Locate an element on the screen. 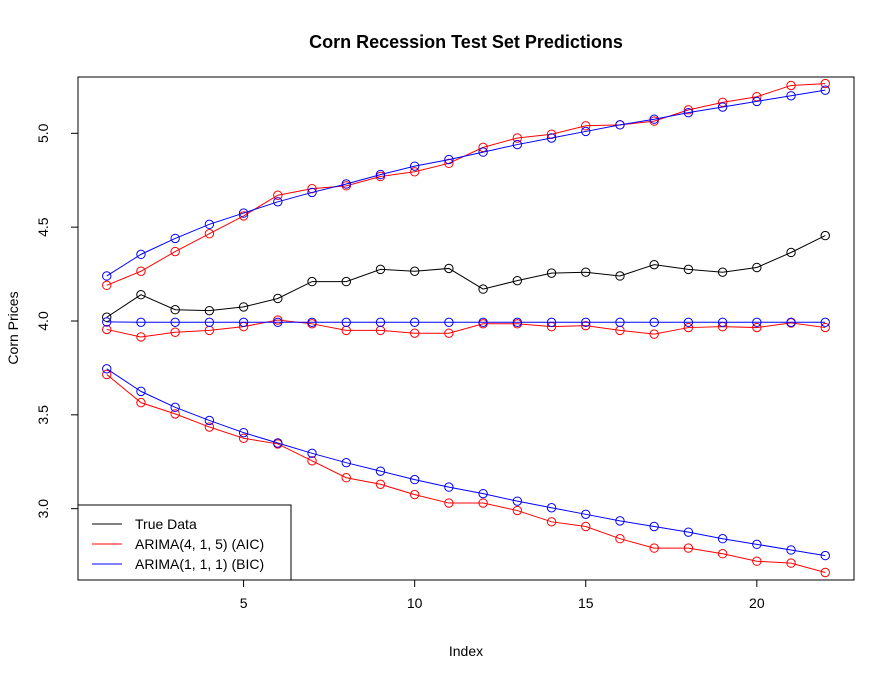 The image size is (895, 680). arima-4-1-5-aic-line is located at coordinates (466, 328).